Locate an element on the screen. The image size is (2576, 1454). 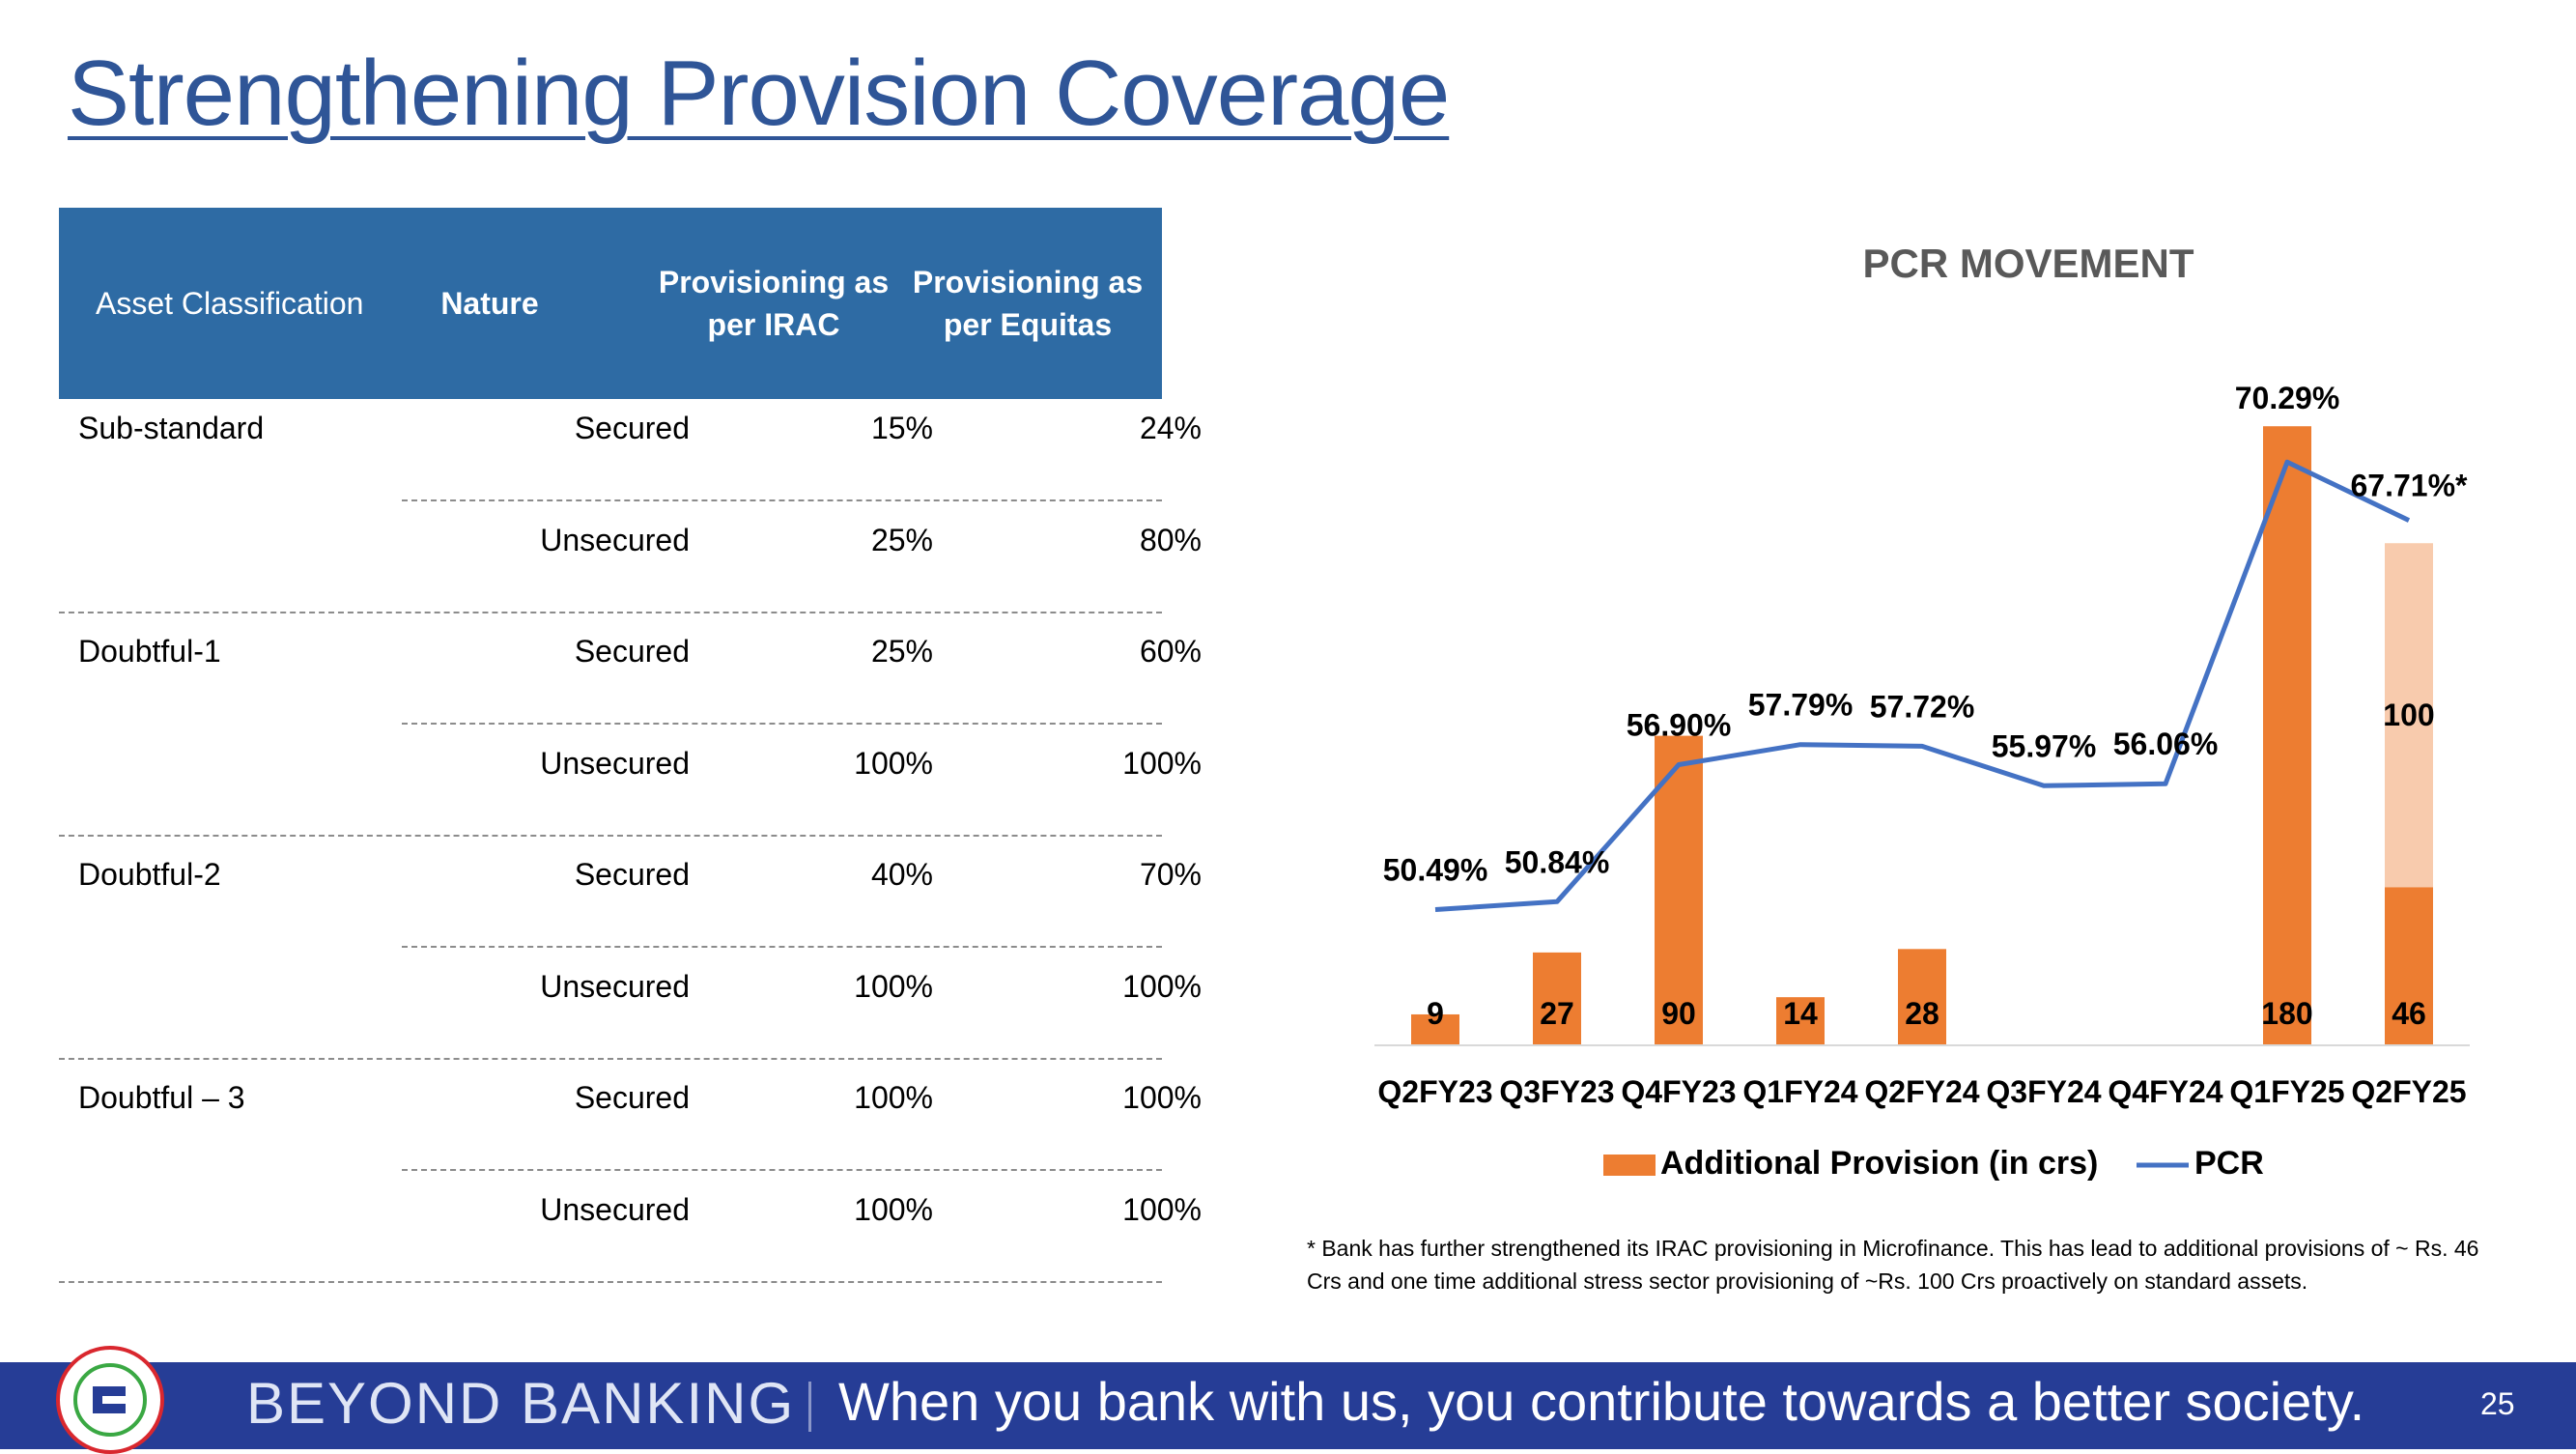
tagline-beyond-banking: BEYOND BANKING is located at coordinates (521, 1404).